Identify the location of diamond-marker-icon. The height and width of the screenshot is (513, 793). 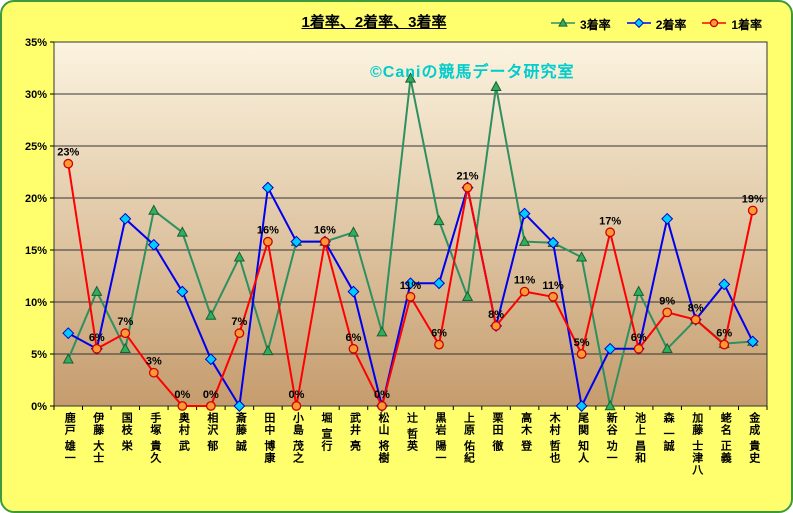
(639, 24).